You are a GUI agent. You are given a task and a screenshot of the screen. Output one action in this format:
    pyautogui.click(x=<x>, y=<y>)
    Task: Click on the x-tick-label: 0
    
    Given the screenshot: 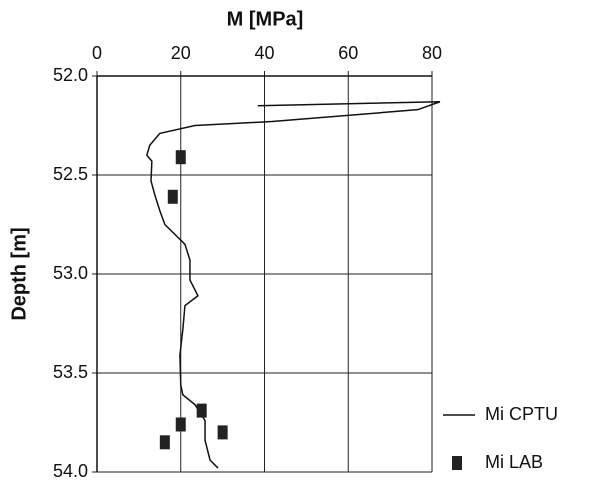 What is the action you would take?
    pyautogui.click(x=97, y=53)
    